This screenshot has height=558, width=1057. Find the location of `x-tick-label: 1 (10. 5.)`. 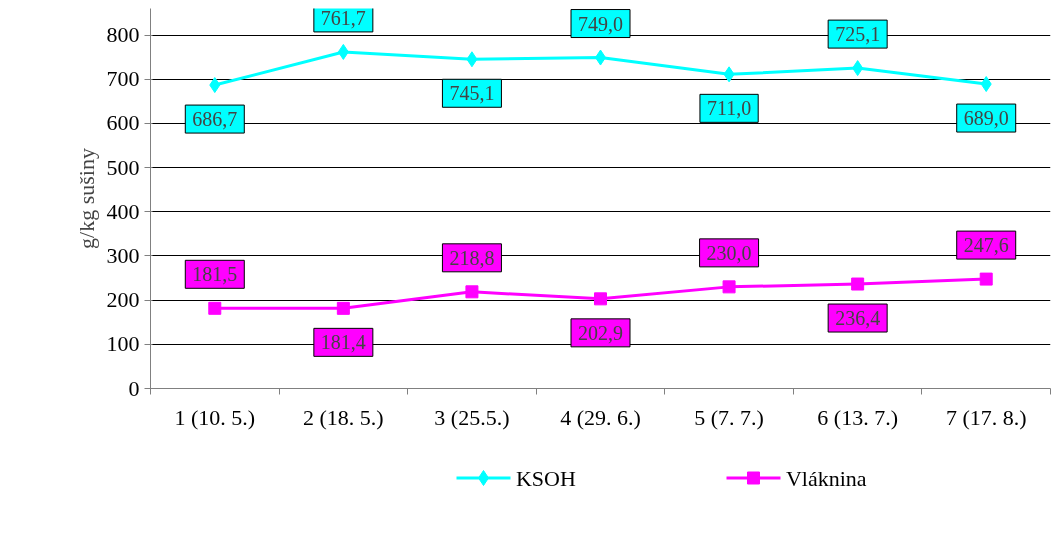

x-tick-label: 1 (10. 5.) is located at coordinates (215, 417).